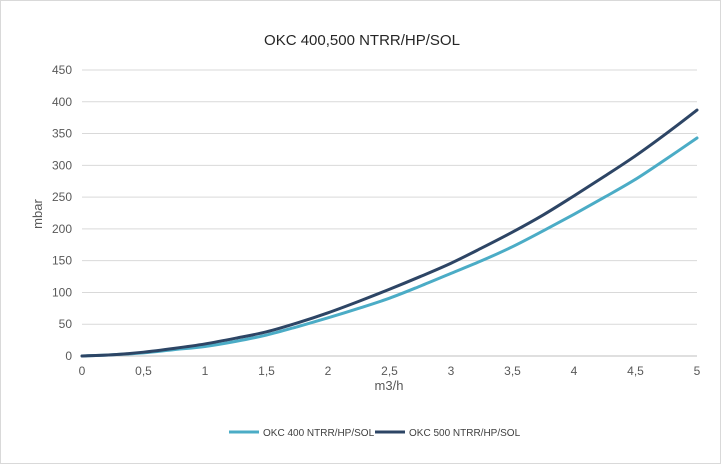 This screenshot has height=466, width=723. Describe the element at coordinates (319, 433) in the screenshot. I see `legend-label-okc-400: OKC 400 NTRR/HP/SOL` at that location.